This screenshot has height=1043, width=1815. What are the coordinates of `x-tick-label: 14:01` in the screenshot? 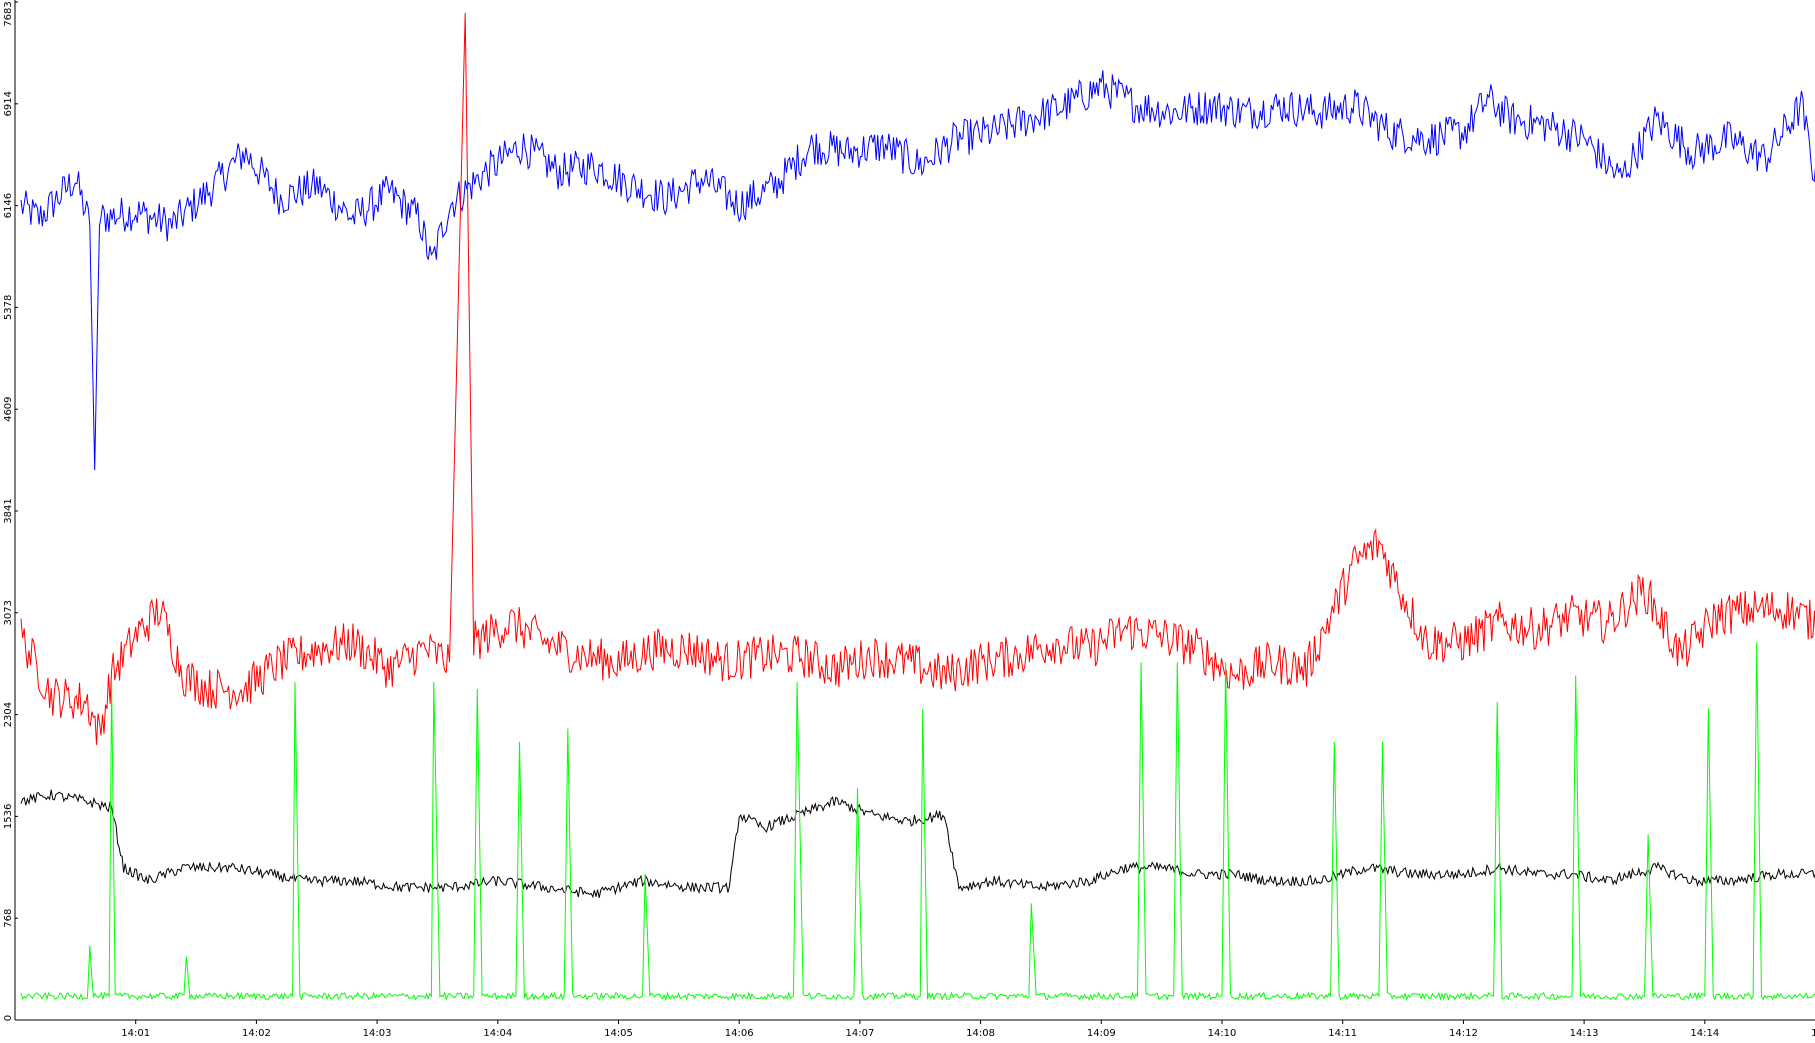 It's located at (135, 1033).